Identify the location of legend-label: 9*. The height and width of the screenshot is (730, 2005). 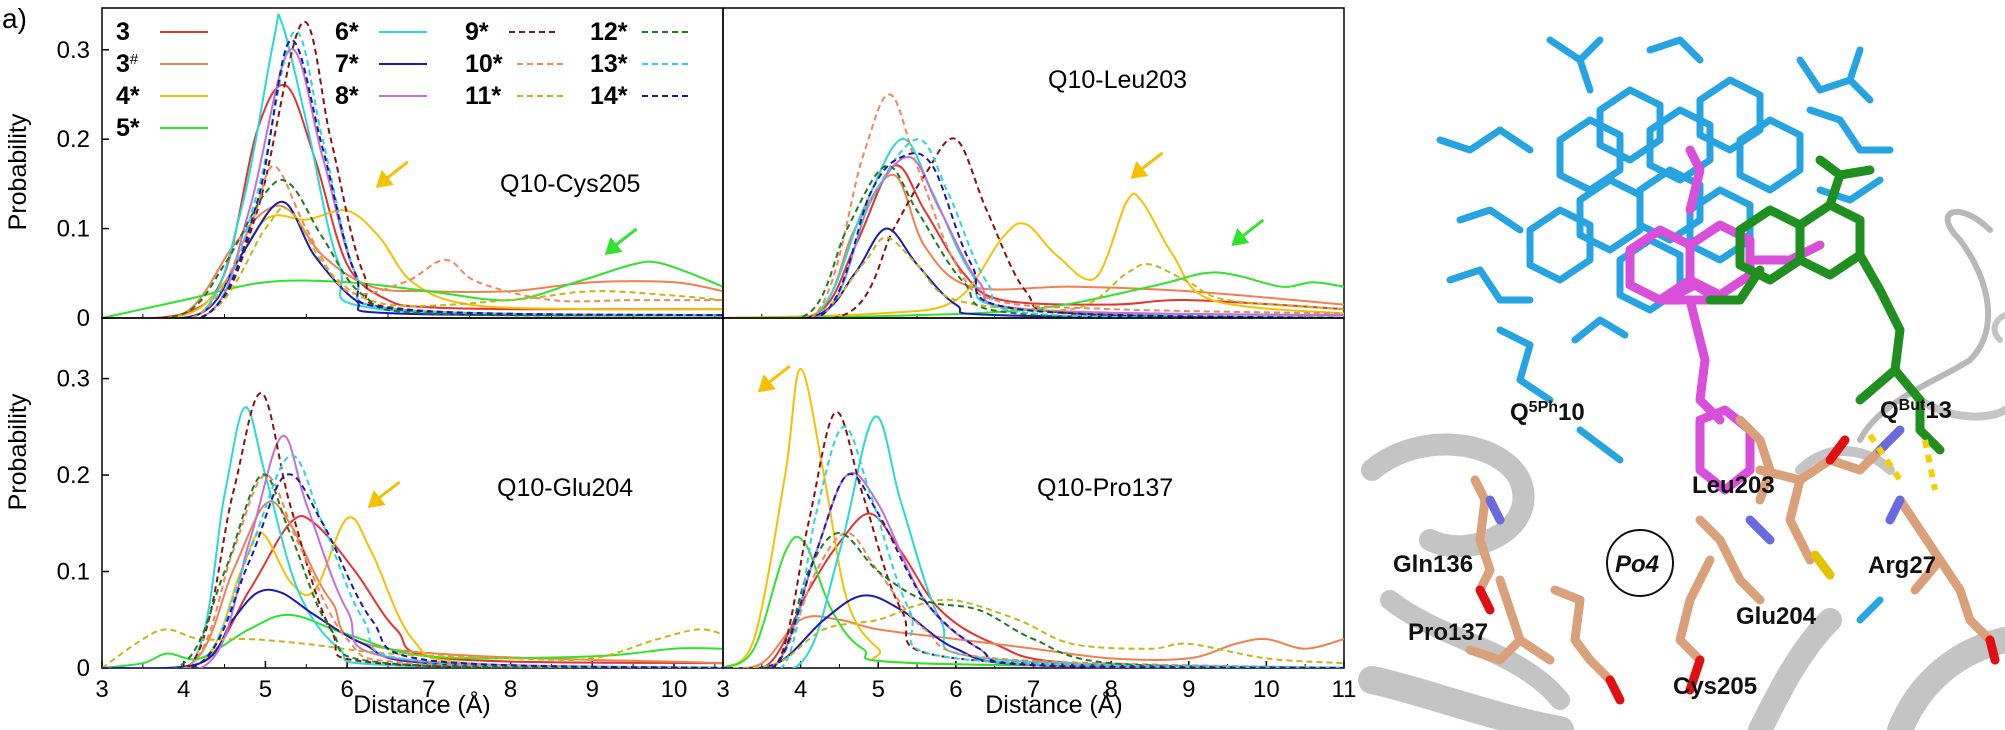
(477, 32).